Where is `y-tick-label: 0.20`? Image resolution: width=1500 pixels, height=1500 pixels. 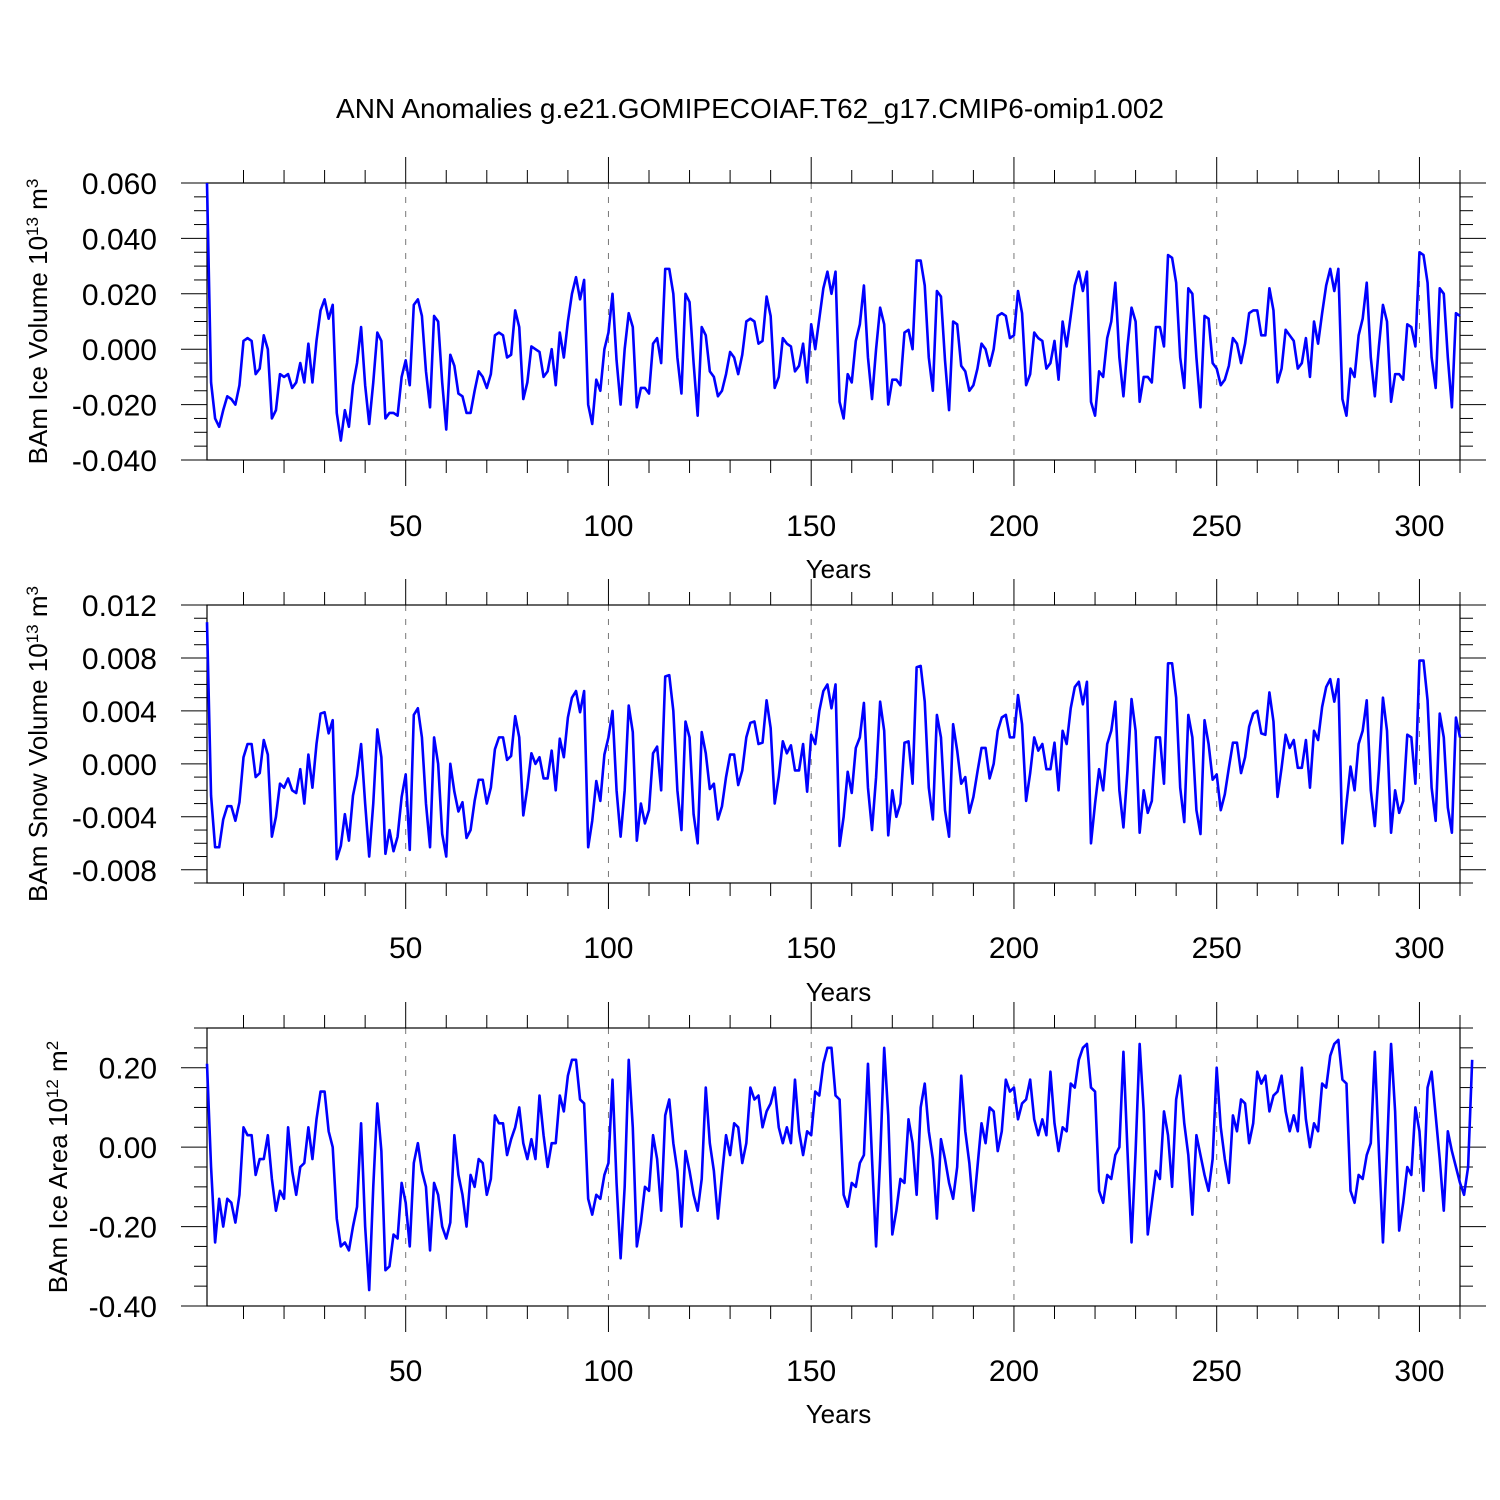
y-tick-label: 0.20 is located at coordinates (128, 1069).